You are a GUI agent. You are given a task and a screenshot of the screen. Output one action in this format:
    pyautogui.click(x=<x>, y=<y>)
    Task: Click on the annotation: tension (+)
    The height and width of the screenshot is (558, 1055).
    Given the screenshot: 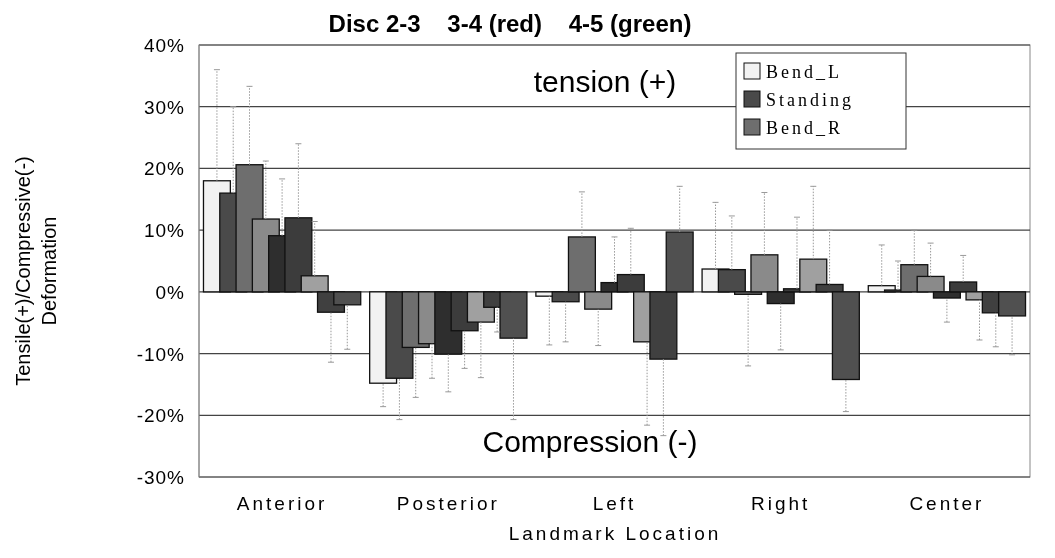 What is the action you would take?
    pyautogui.click(x=605, y=81)
    